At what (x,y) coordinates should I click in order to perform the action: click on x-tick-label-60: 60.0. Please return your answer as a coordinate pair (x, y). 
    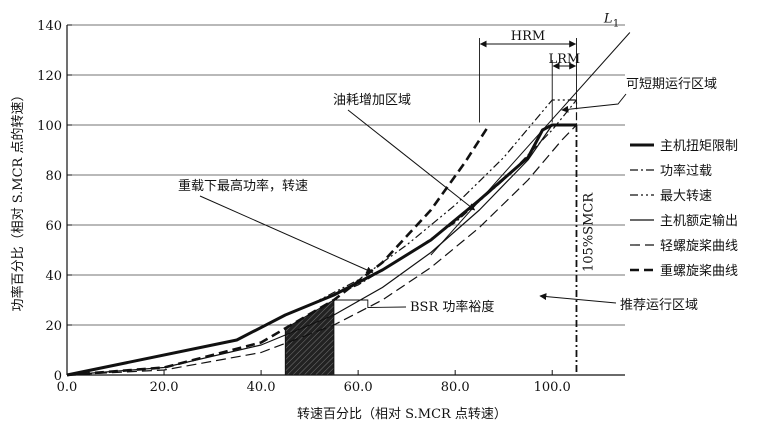
    Looking at the image, I should click on (358, 387).